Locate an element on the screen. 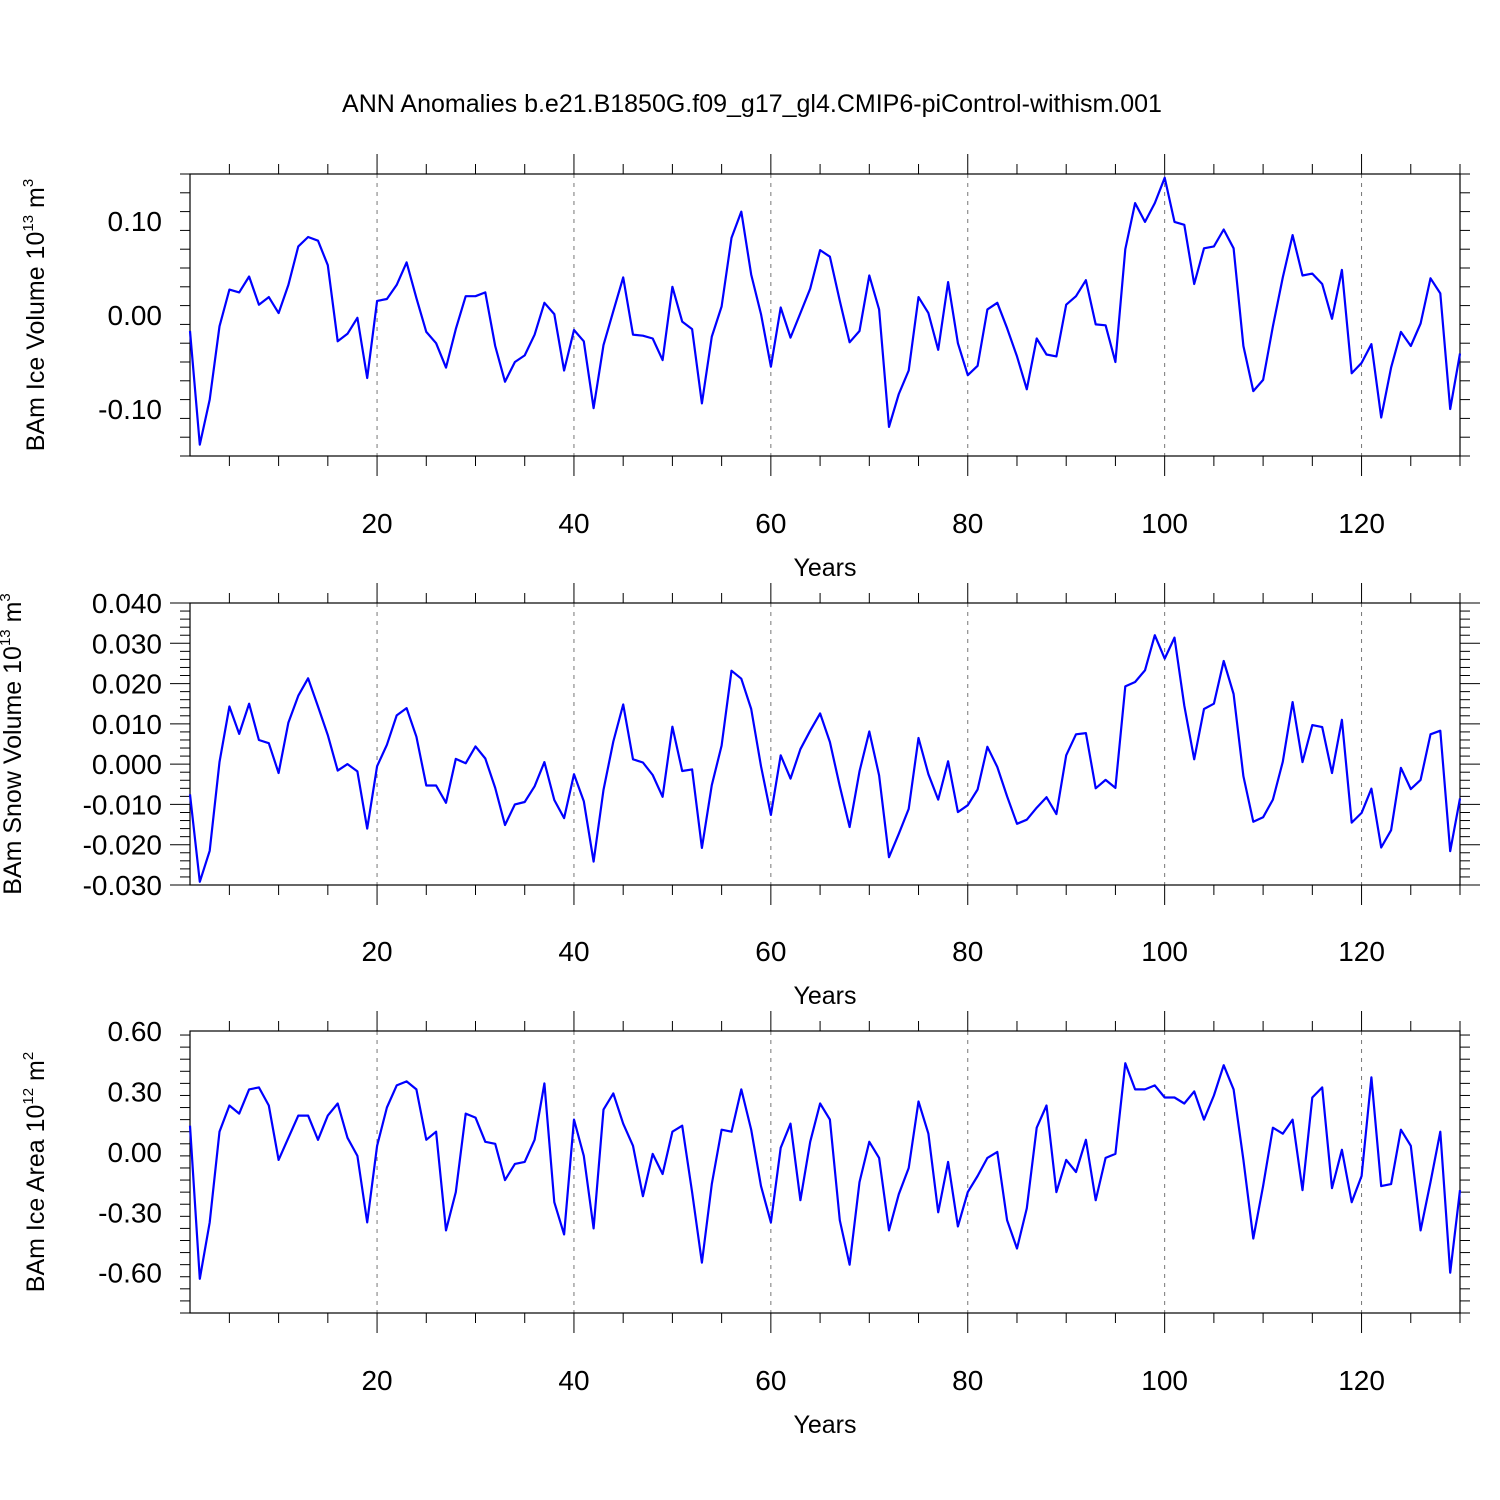 The width and height of the screenshot is (1500, 1500). y-axis-title: BAm Ice Area 1012 m2 is located at coordinates (35, 1172).